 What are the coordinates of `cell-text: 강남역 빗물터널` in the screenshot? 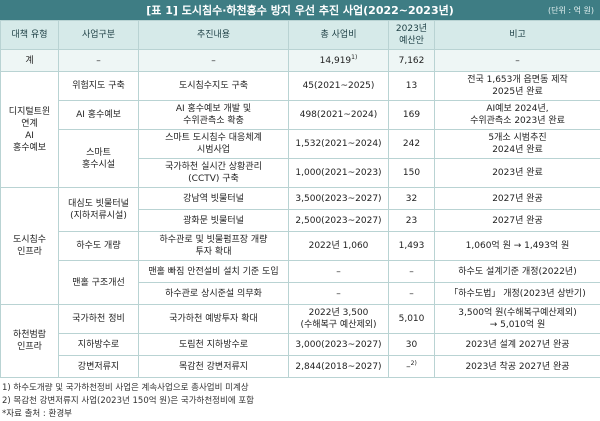 It's located at (213, 199).